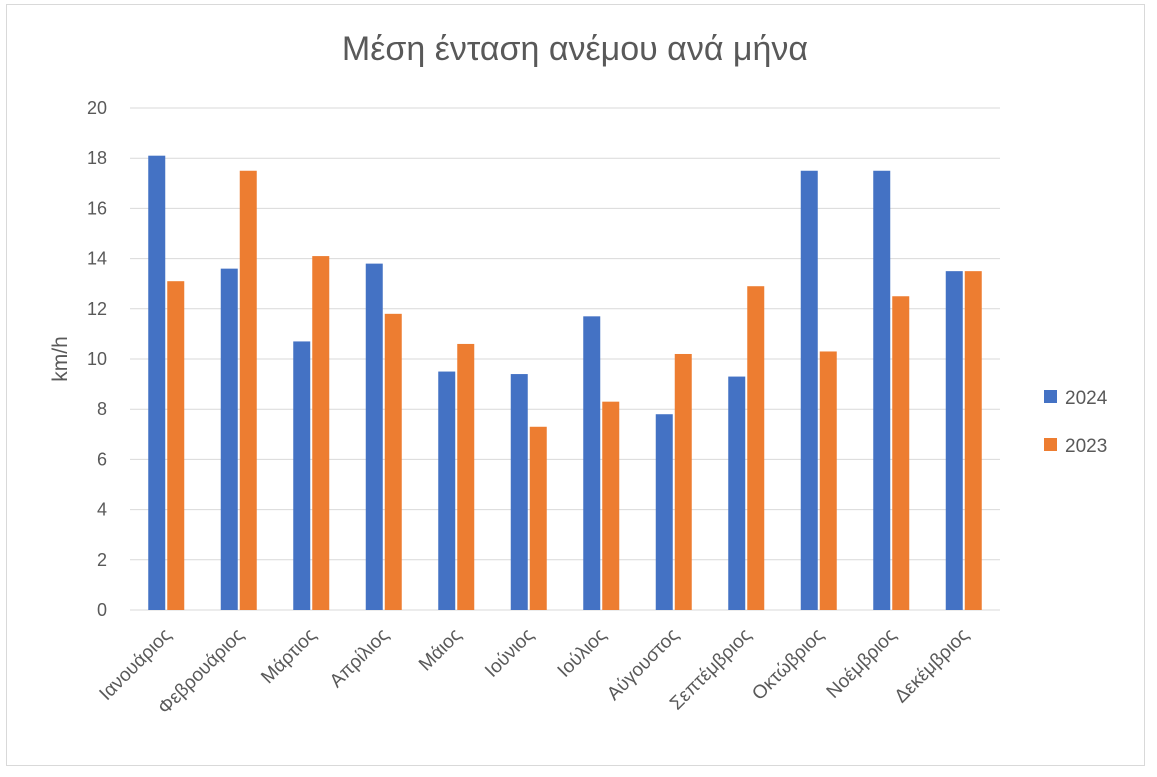 The width and height of the screenshot is (1157, 777). I want to click on y-tick-label: 10, so click(97, 359).